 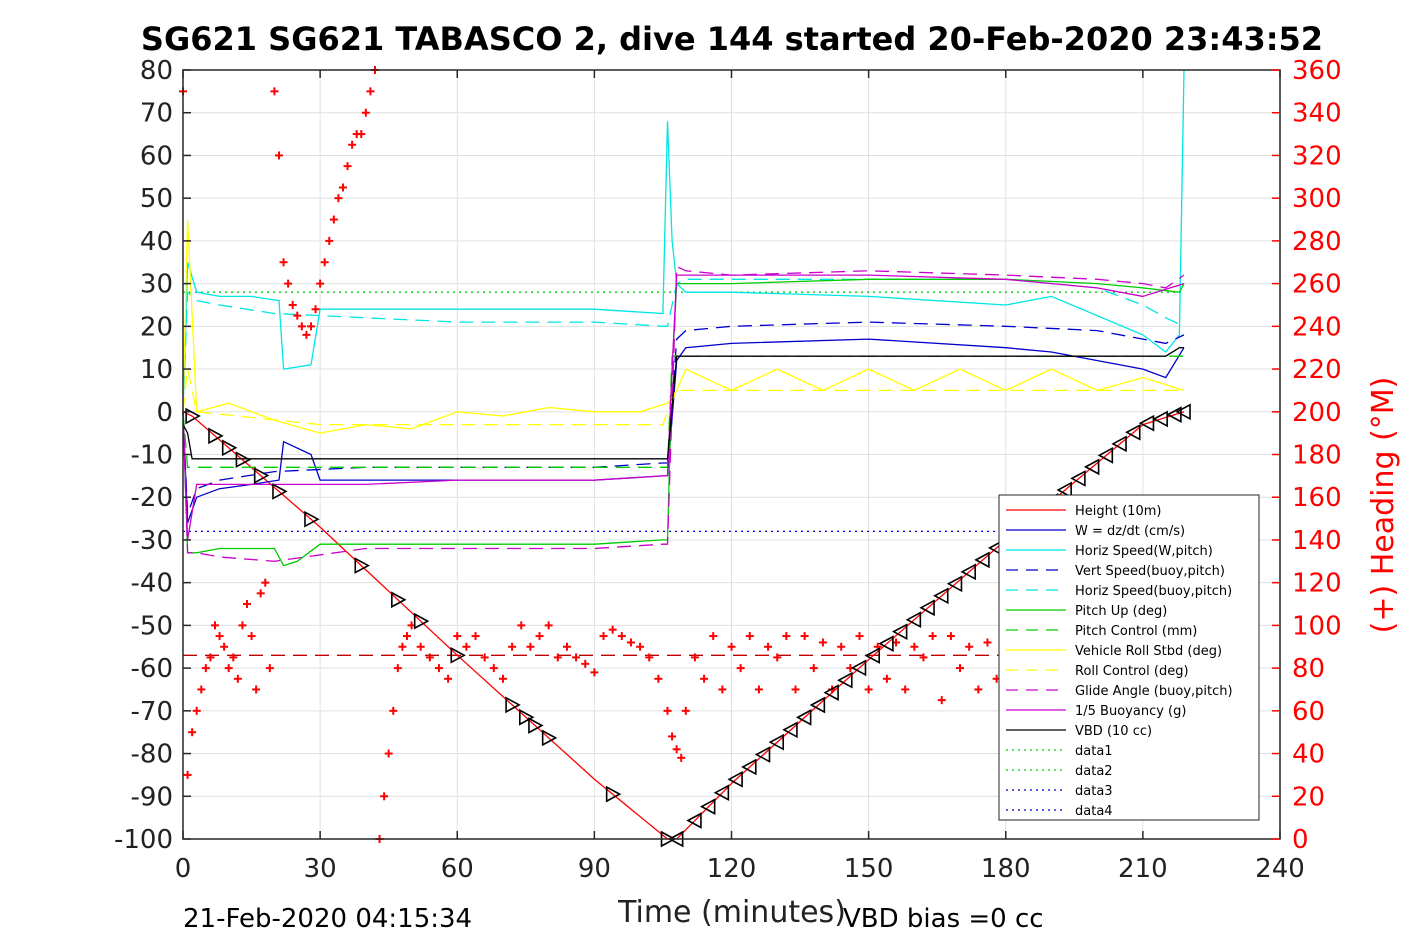 I want to click on y-tick-label: -100, so click(x=143, y=840).